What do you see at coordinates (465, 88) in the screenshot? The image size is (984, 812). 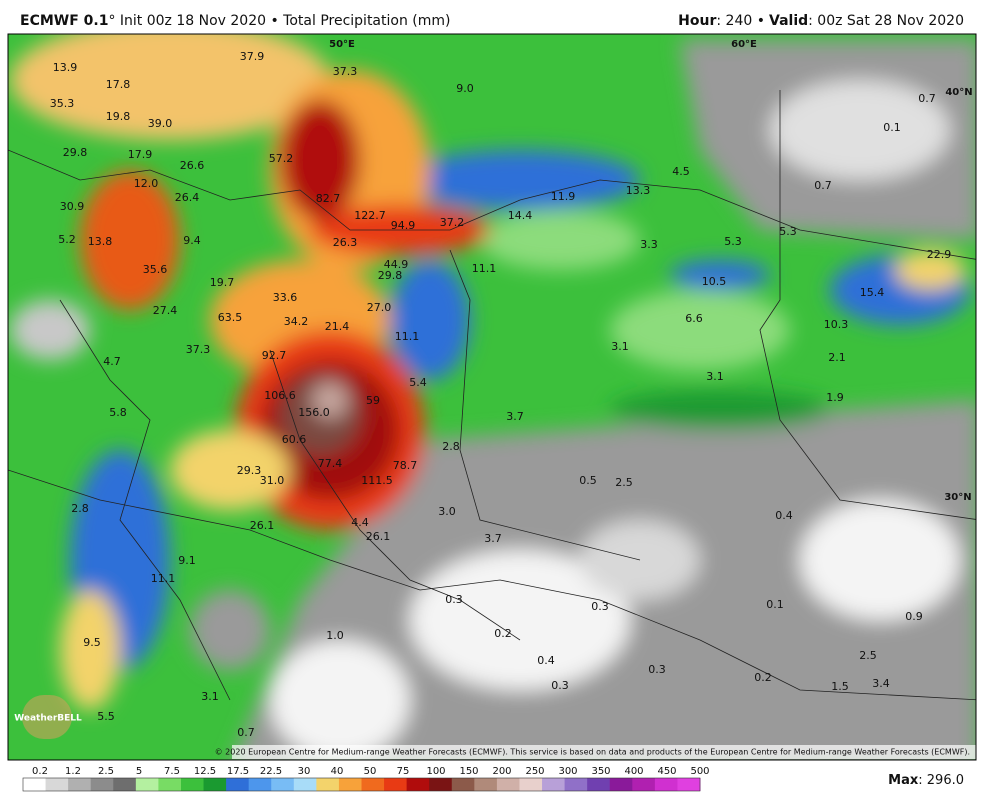 I see `map-value: 9.0` at bounding box center [465, 88].